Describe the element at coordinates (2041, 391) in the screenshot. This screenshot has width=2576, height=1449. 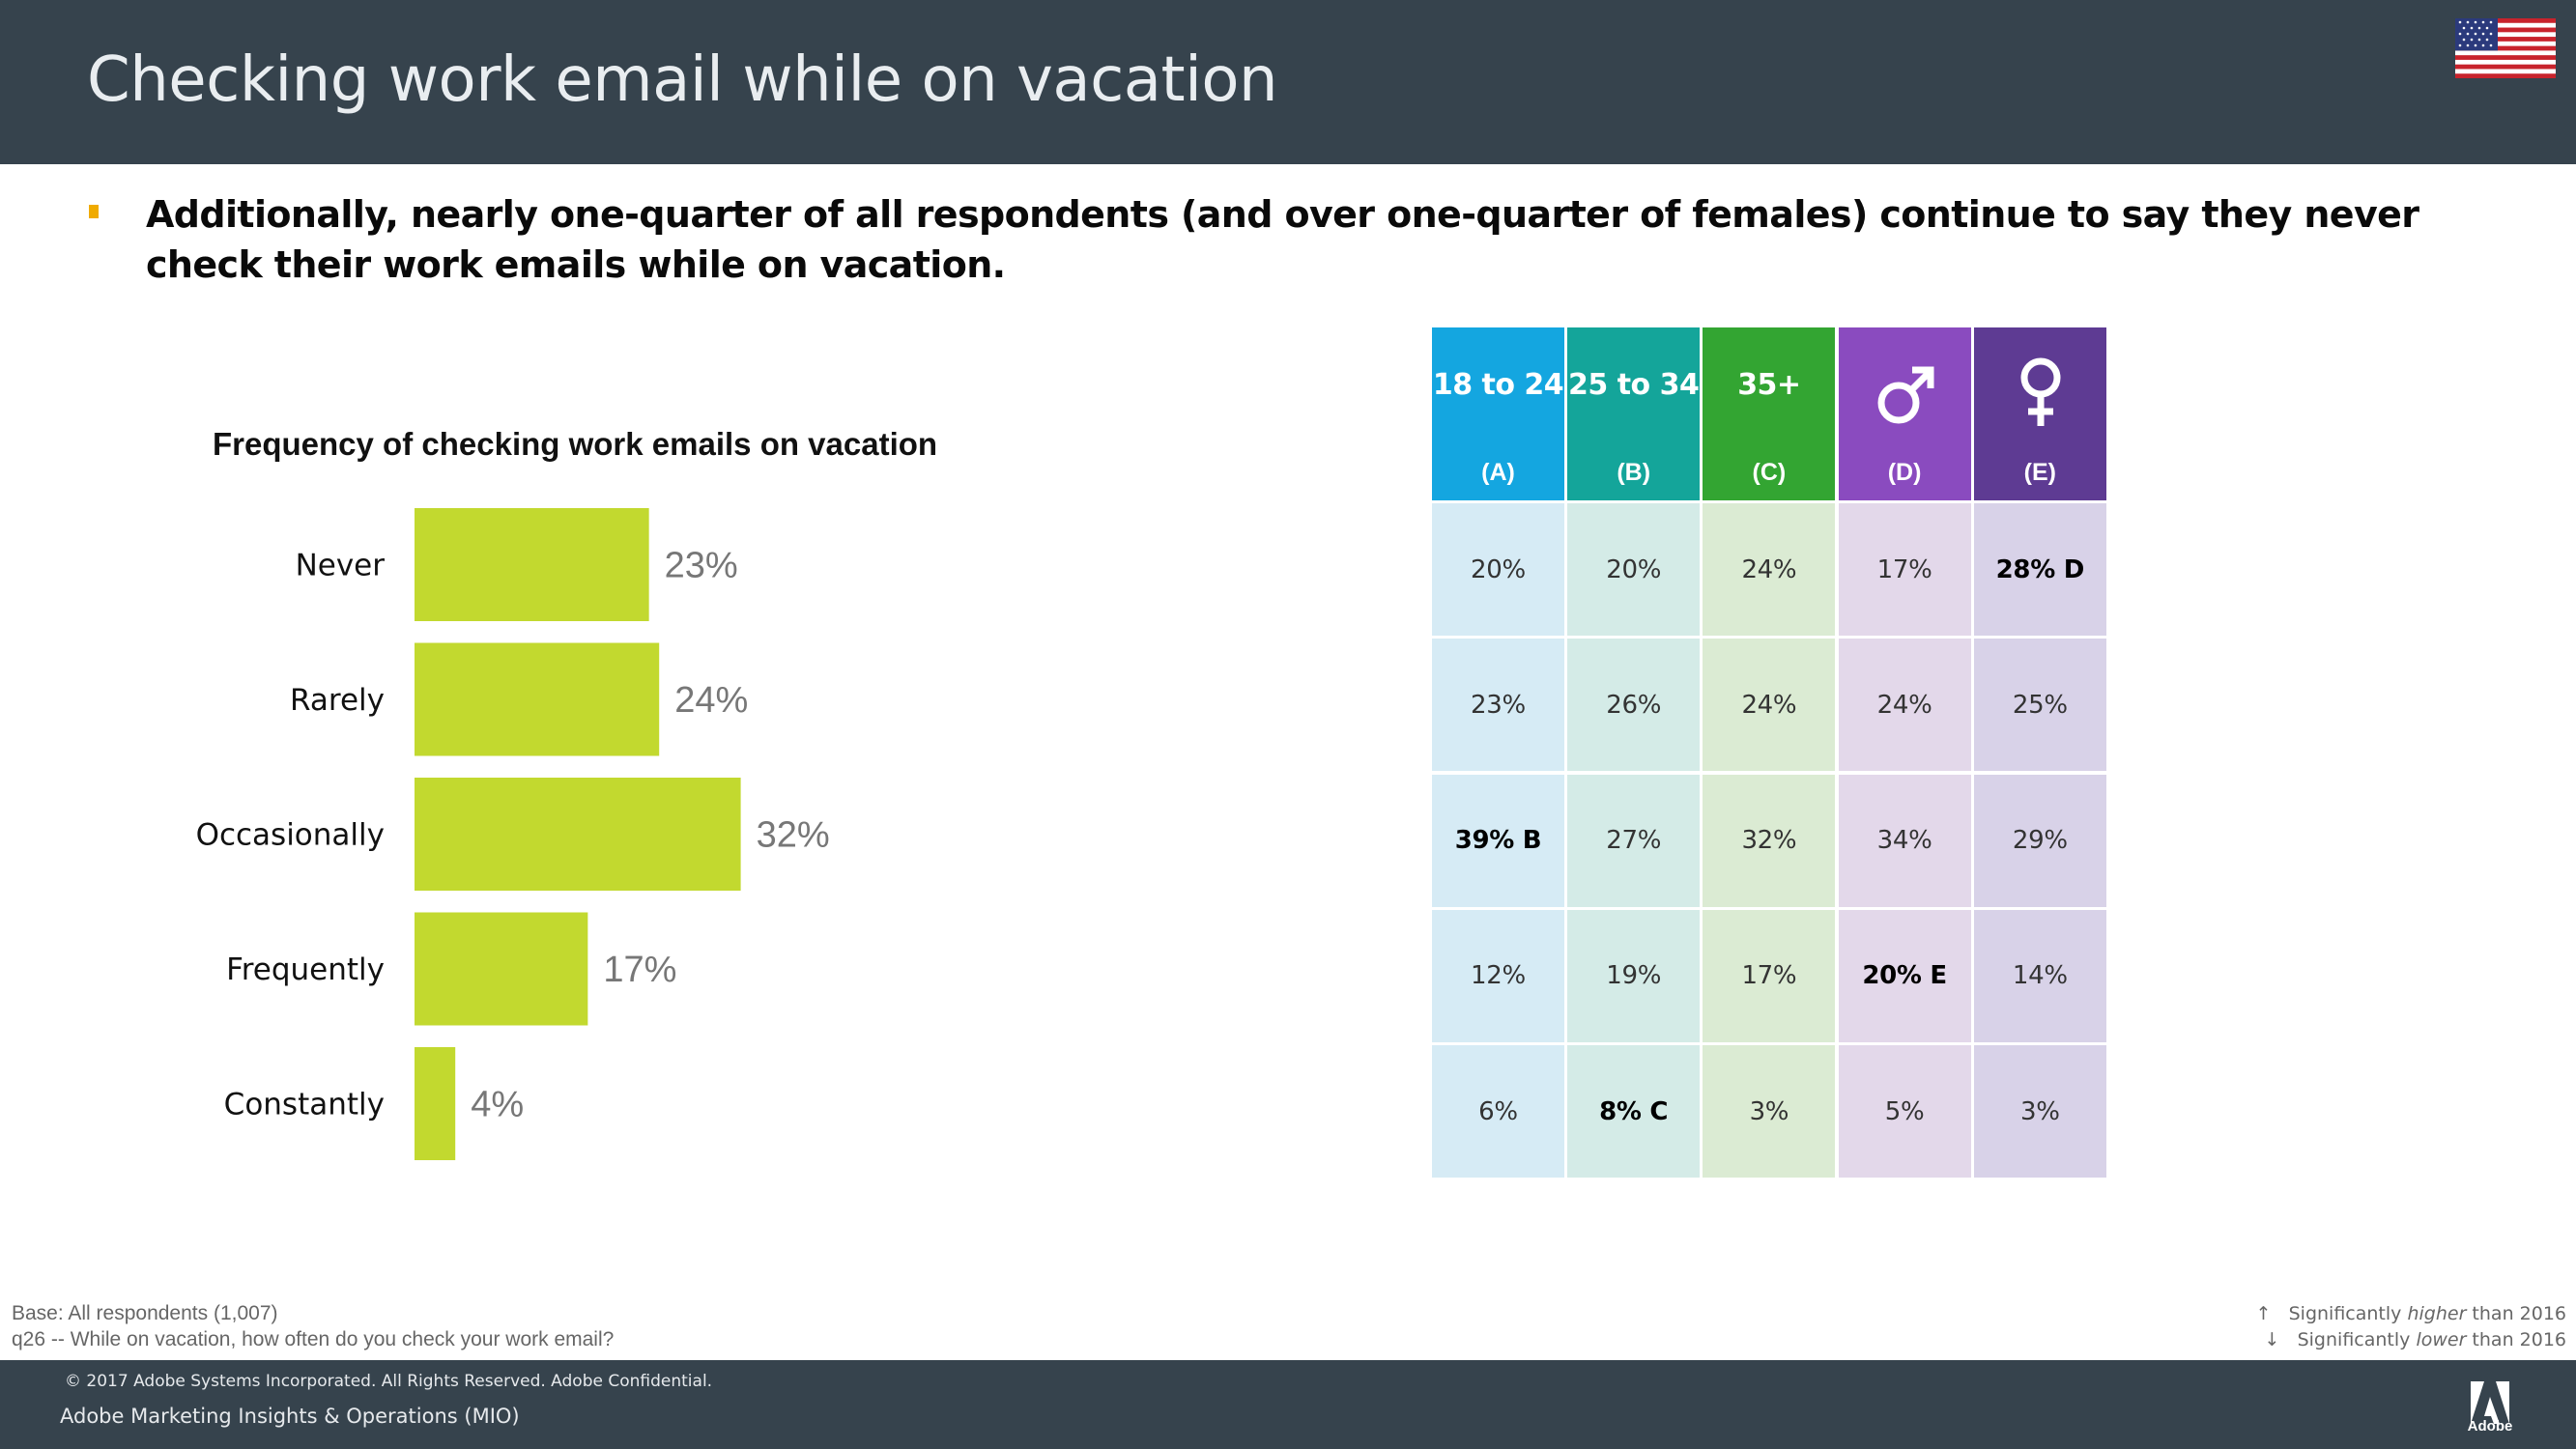
I see `female-symbol-icon` at that location.